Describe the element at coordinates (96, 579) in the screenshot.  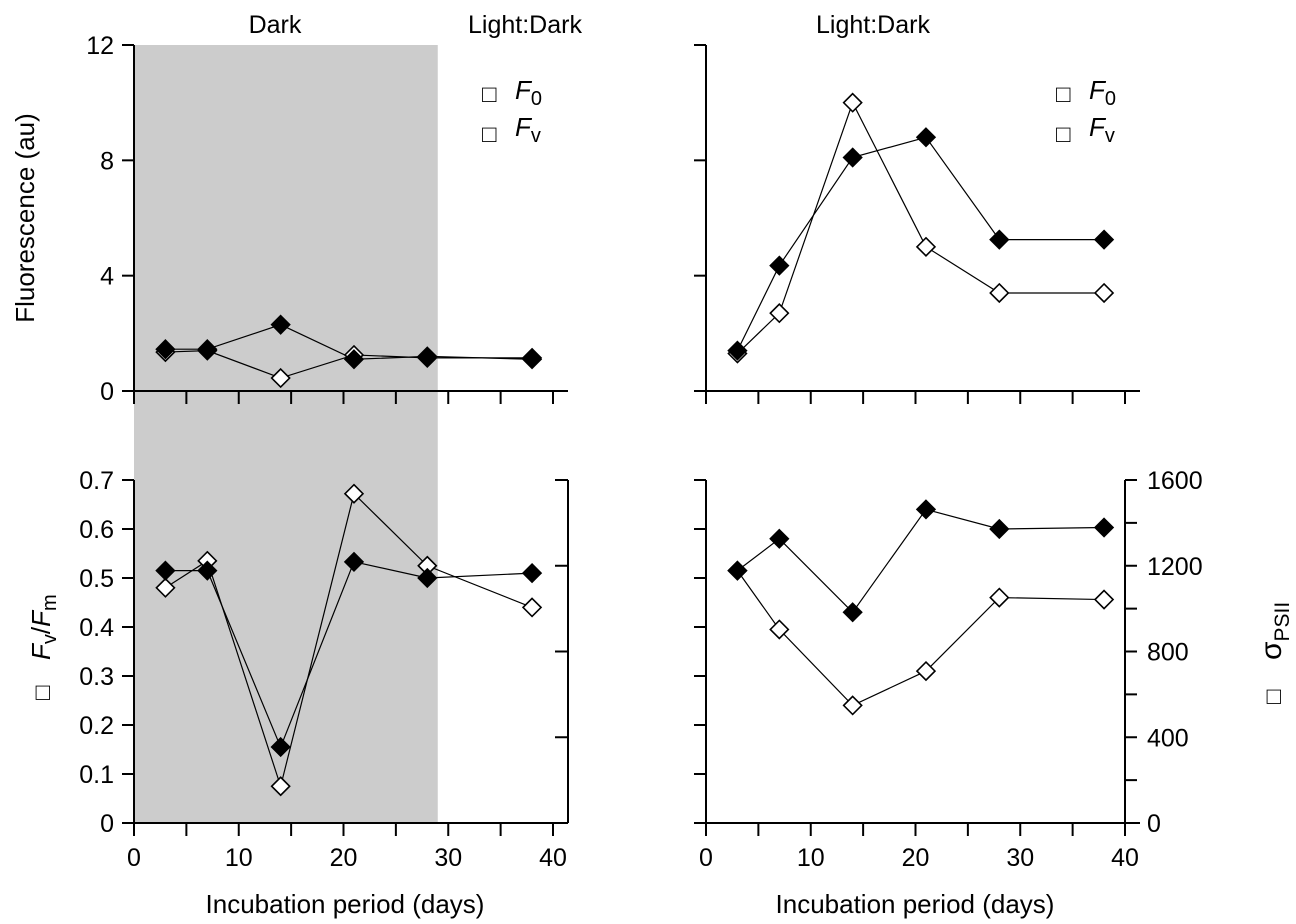
I see `y-tick-label: 0.5` at that location.